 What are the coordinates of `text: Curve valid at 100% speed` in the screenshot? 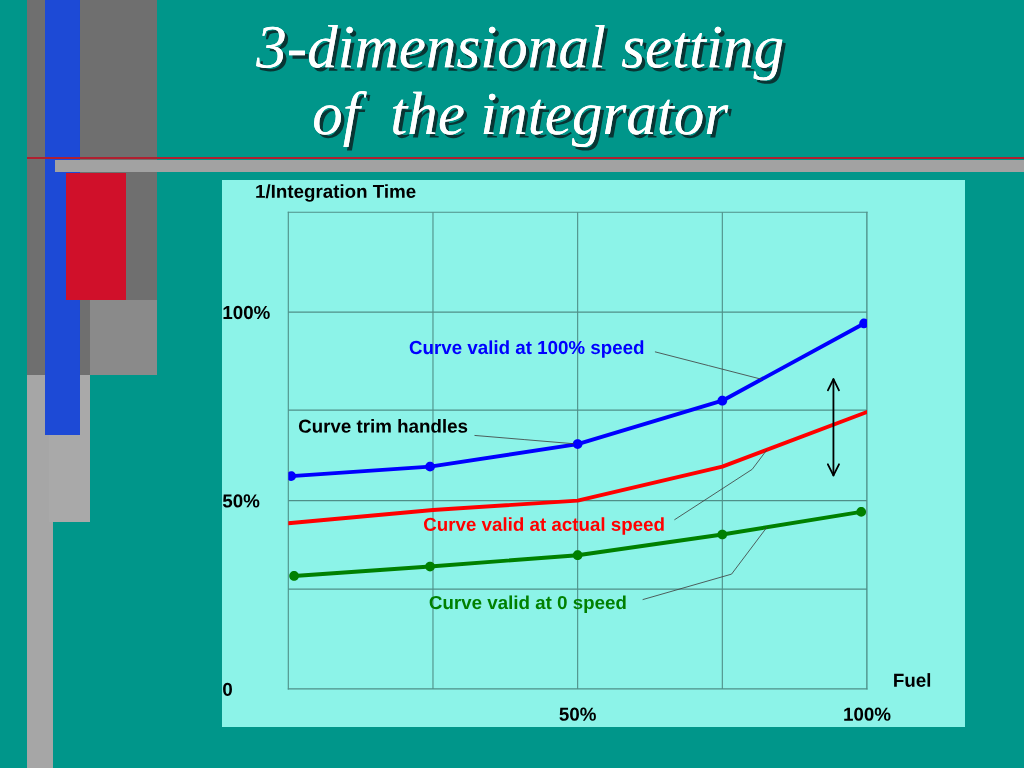 It's located at (526, 349).